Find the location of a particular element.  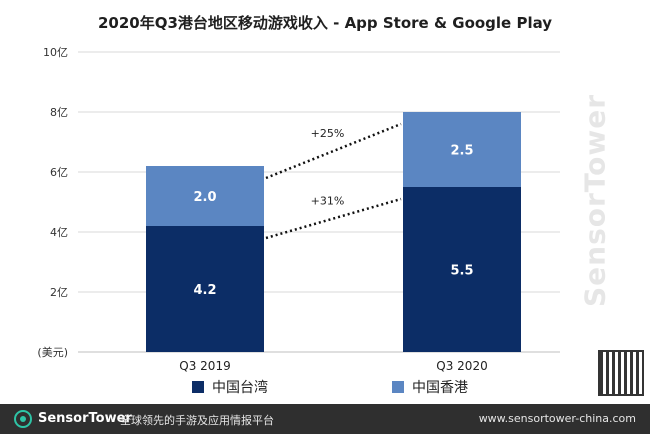

y-tick-label: 6亿 is located at coordinates (59, 172).